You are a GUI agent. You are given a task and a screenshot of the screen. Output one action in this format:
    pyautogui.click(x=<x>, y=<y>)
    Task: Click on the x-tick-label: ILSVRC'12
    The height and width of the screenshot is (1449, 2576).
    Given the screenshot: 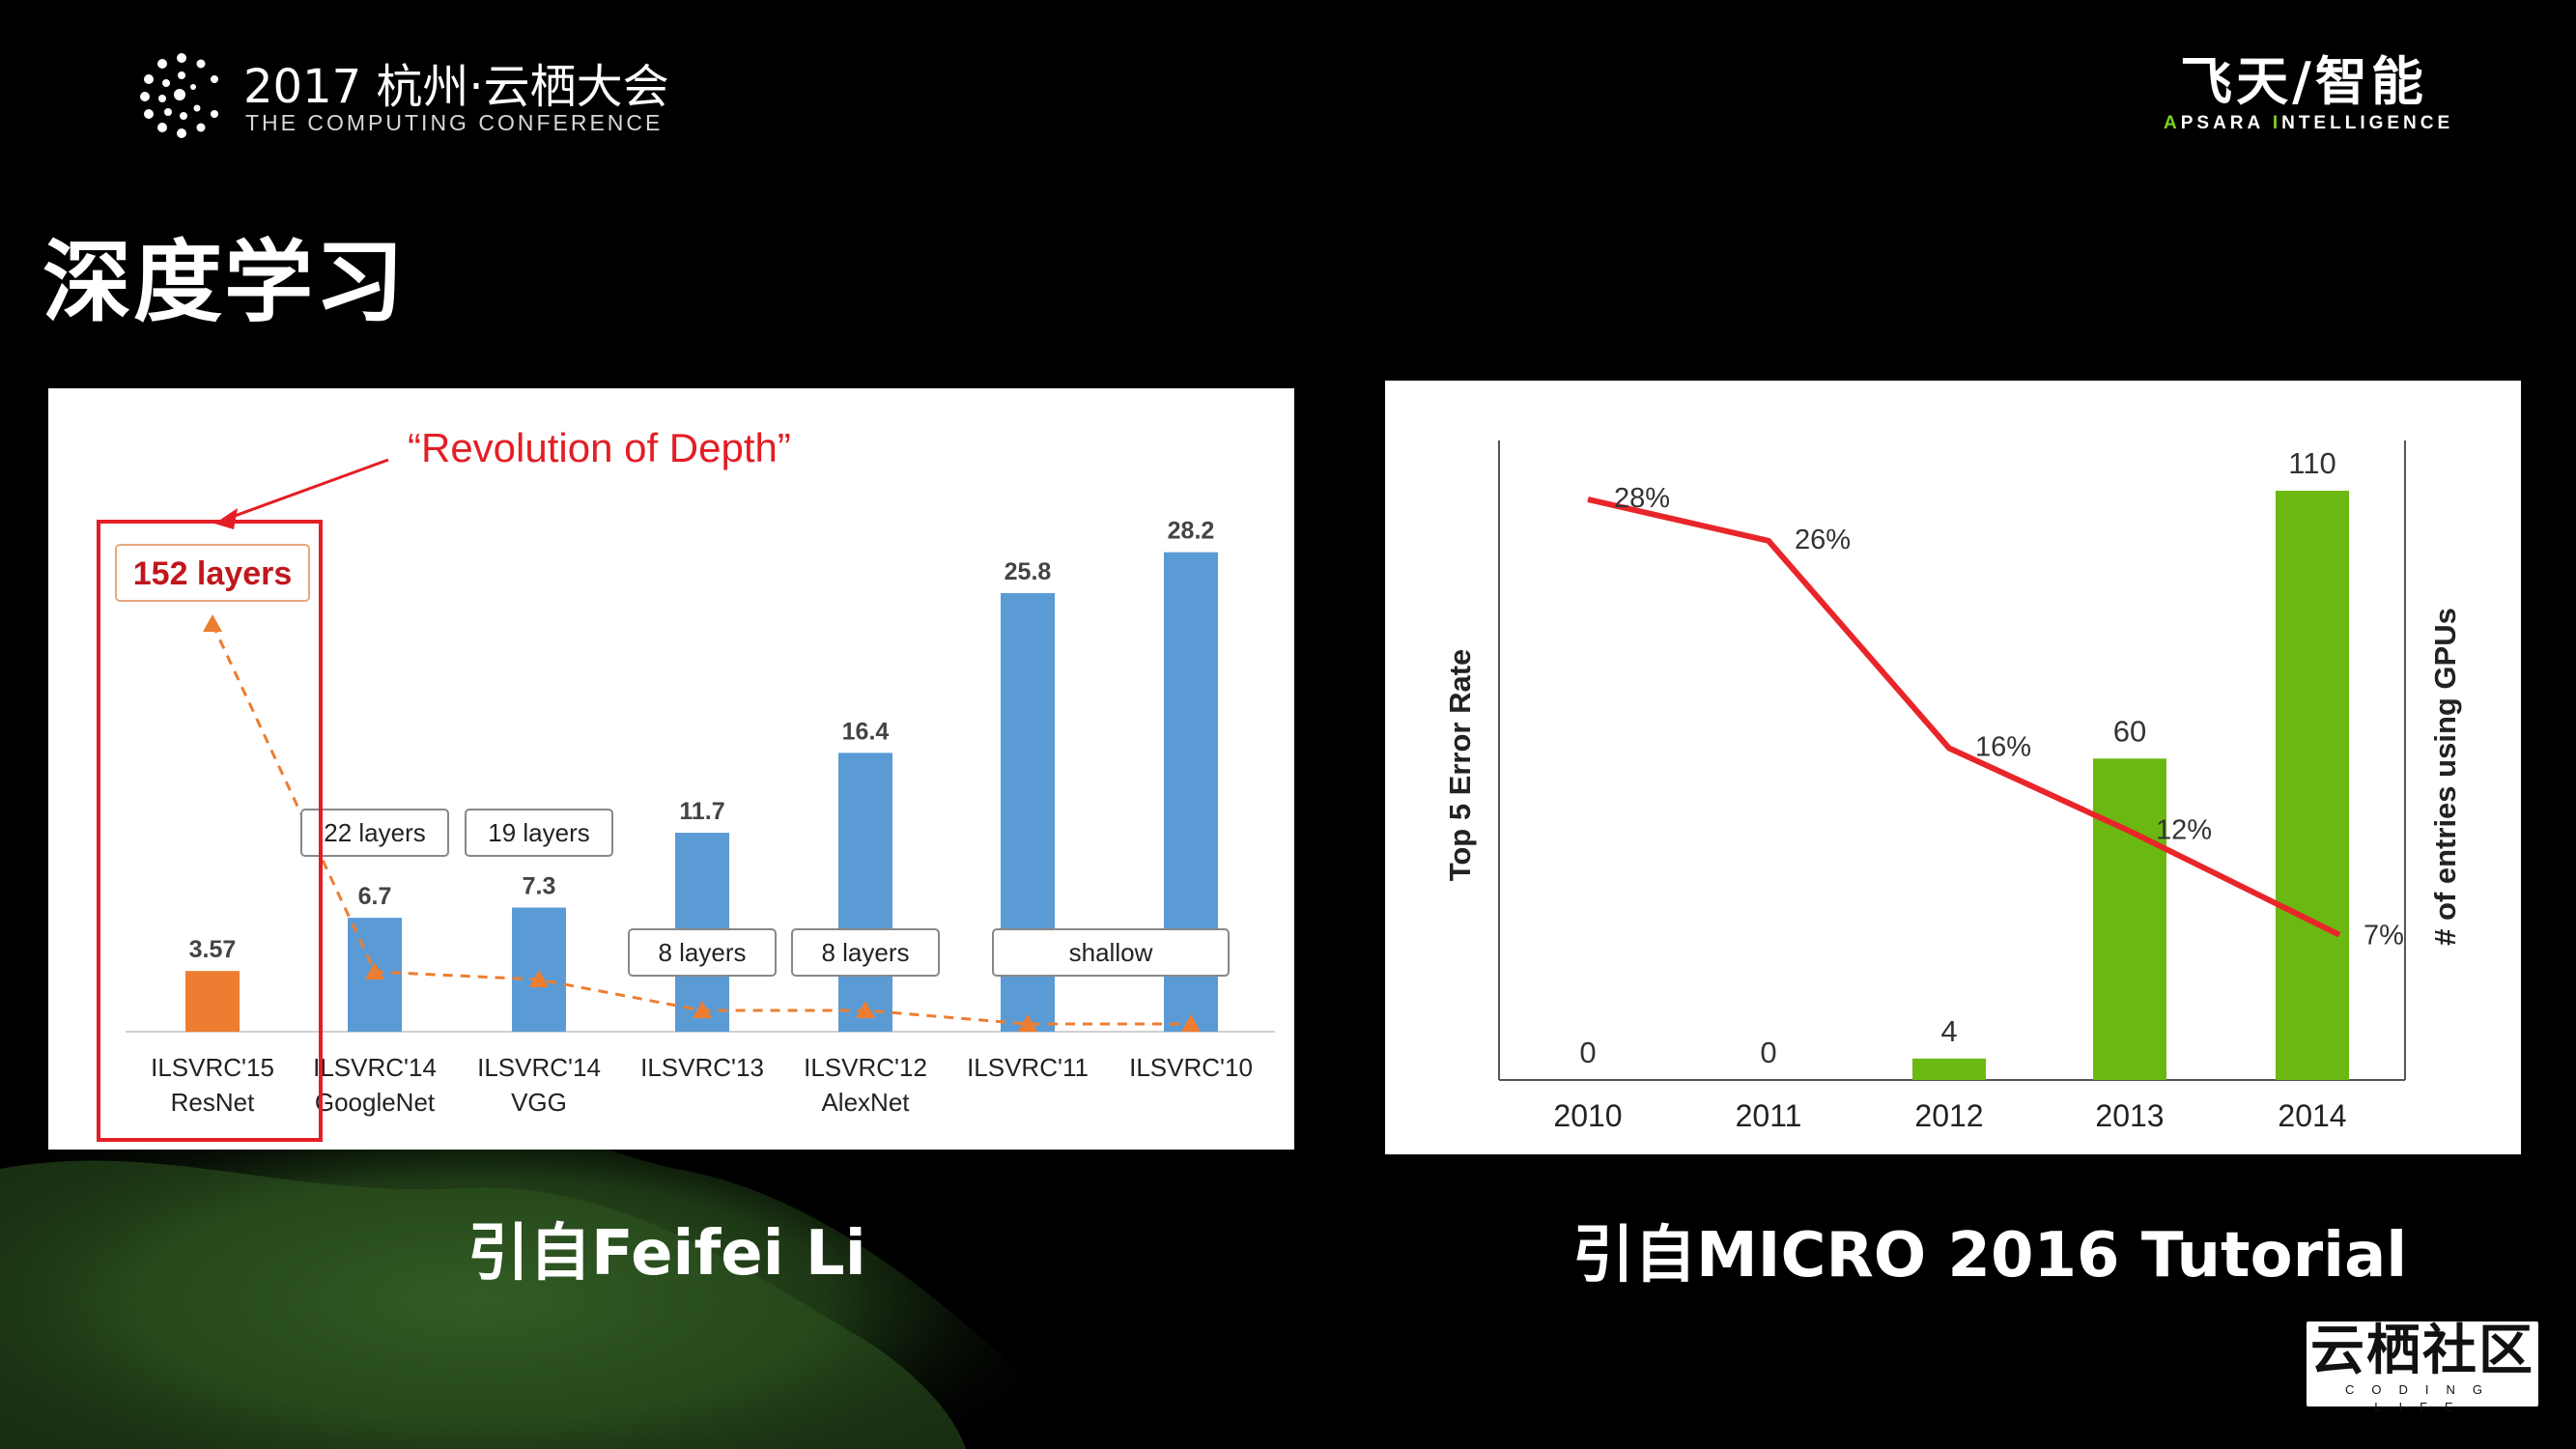 What is the action you would take?
    pyautogui.click(x=865, y=1067)
    